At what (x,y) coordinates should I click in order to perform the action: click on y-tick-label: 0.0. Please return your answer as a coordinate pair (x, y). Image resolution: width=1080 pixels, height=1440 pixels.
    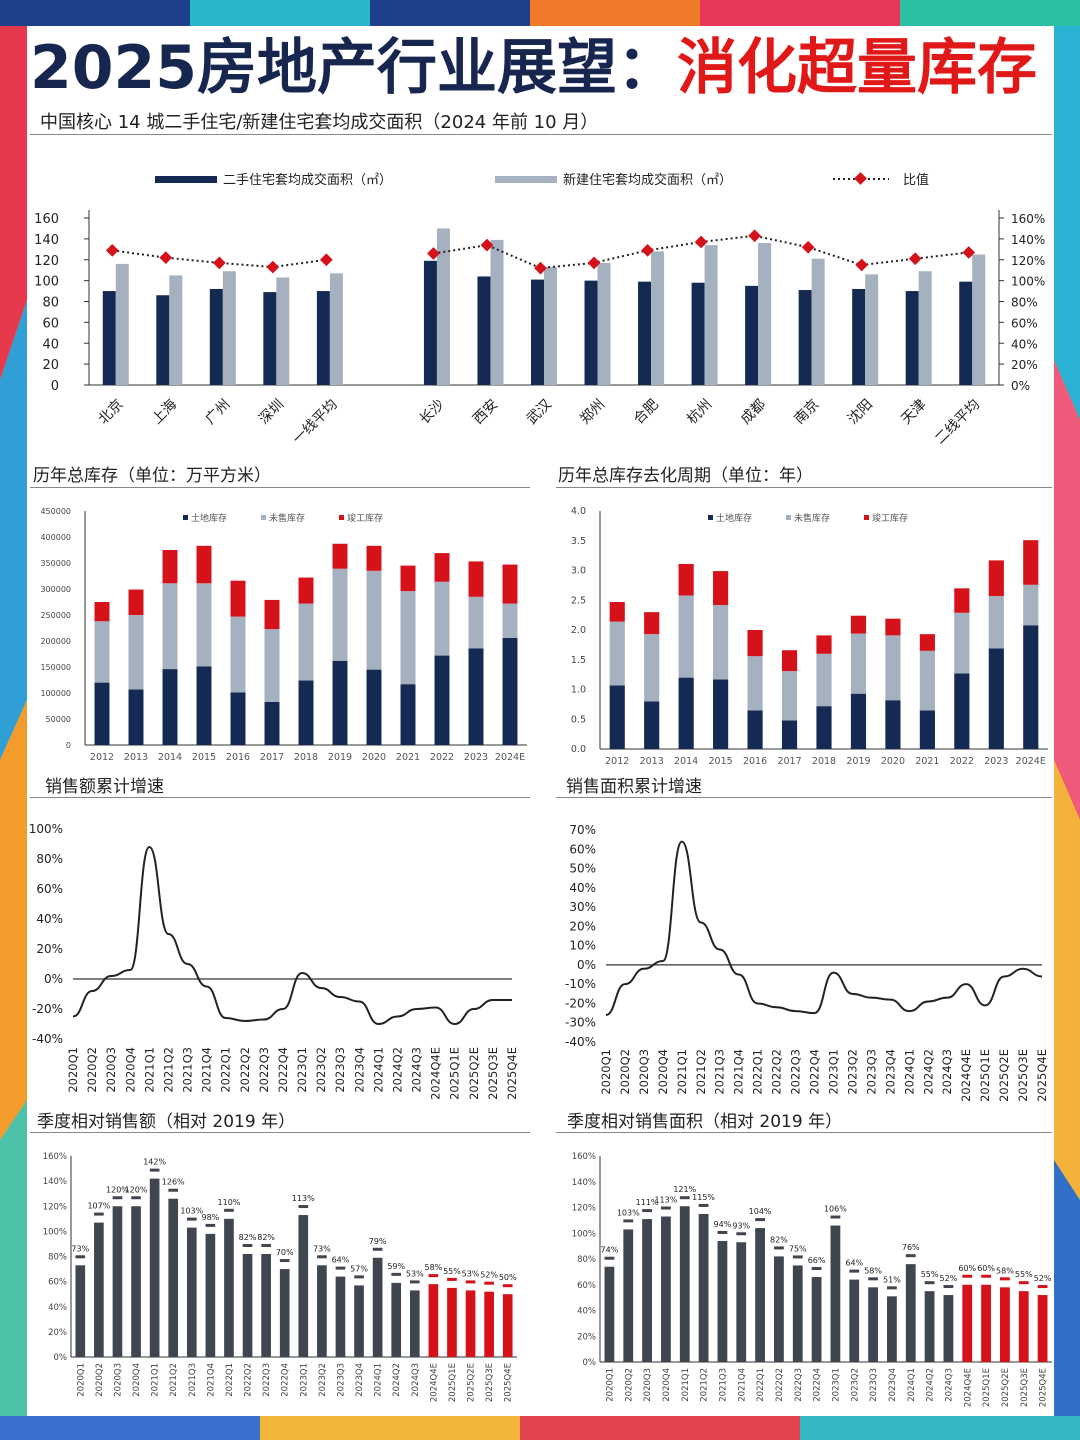
    Looking at the image, I should click on (578, 749).